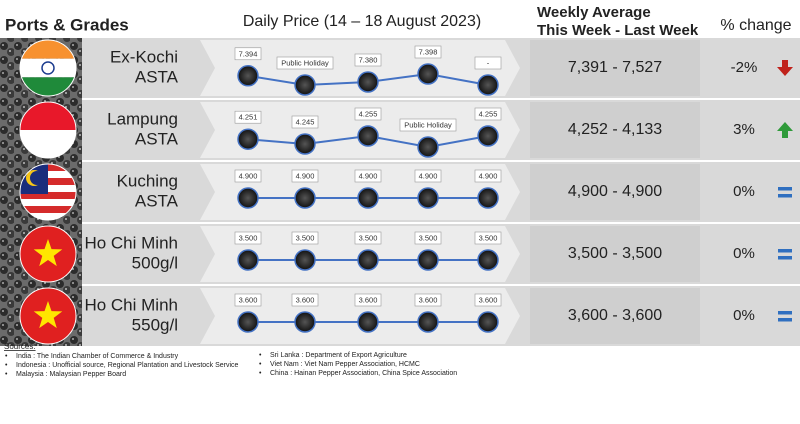 The height and width of the screenshot is (424, 800). I want to click on change-value: 3%, so click(744, 129).